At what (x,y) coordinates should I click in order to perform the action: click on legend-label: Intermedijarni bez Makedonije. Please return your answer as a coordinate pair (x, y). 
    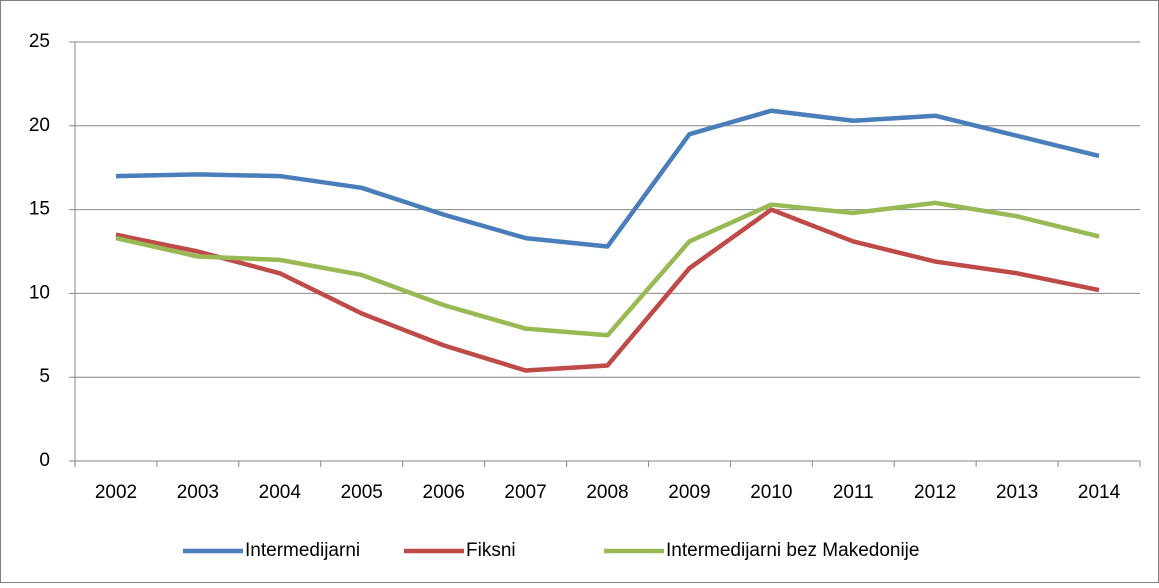
    Looking at the image, I should click on (792, 550).